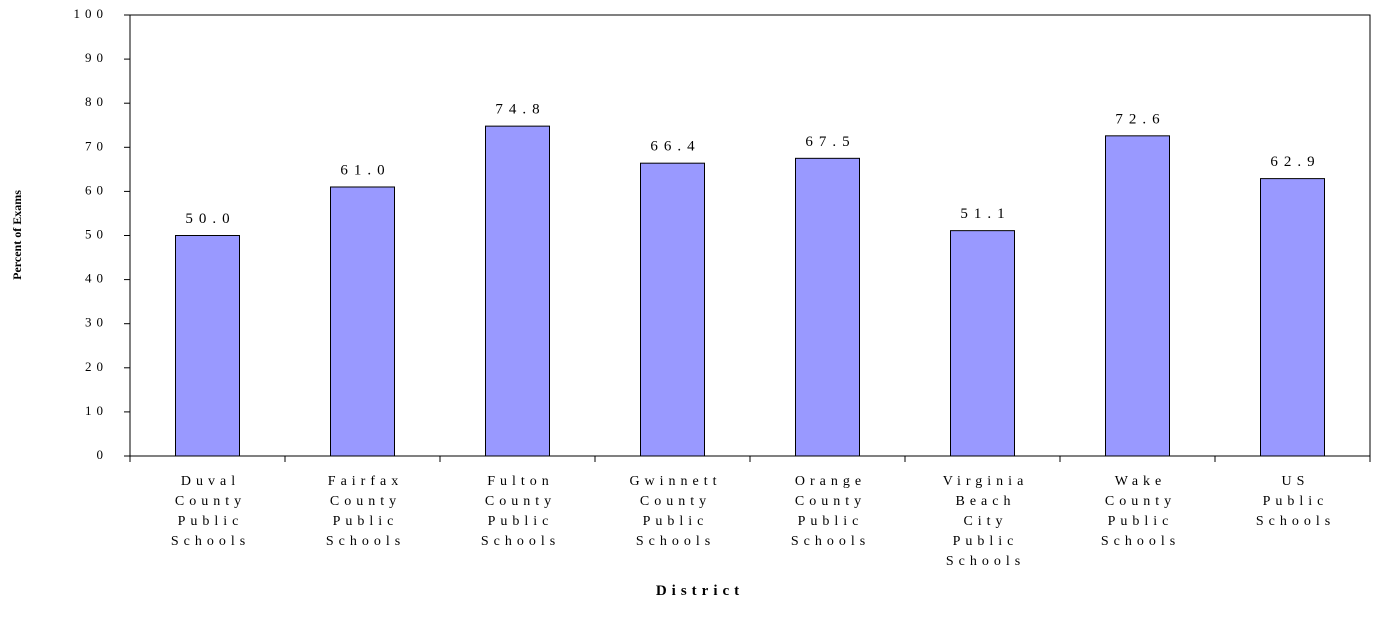 Image resolution: width=1385 pixels, height=631 pixels. What do you see at coordinates (96, 233) in the screenshot?
I see `y-tick-label: 50` at bounding box center [96, 233].